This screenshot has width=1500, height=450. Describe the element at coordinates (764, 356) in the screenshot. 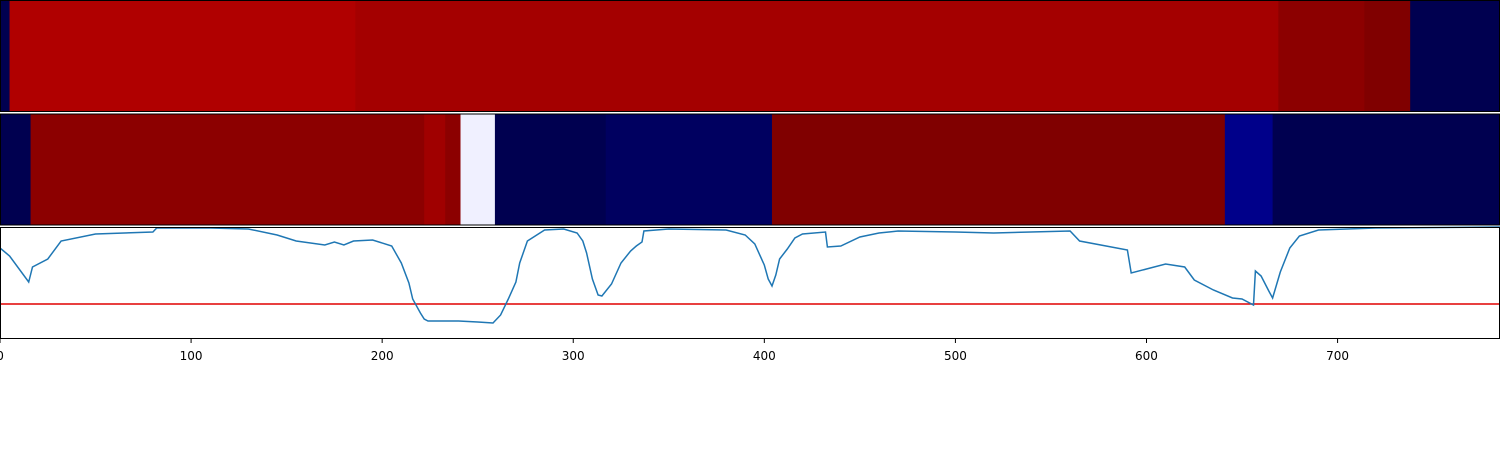

I see `x-tick-label: 400` at that location.